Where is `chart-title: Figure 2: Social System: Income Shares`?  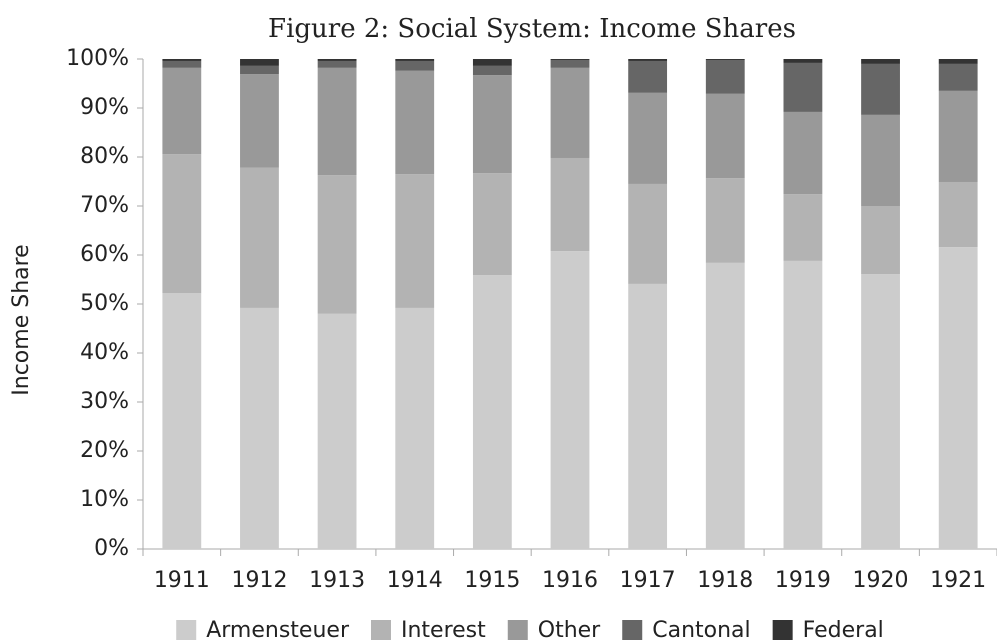 chart-title: Figure 2: Social System: Income Shares is located at coordinates (532, 29).